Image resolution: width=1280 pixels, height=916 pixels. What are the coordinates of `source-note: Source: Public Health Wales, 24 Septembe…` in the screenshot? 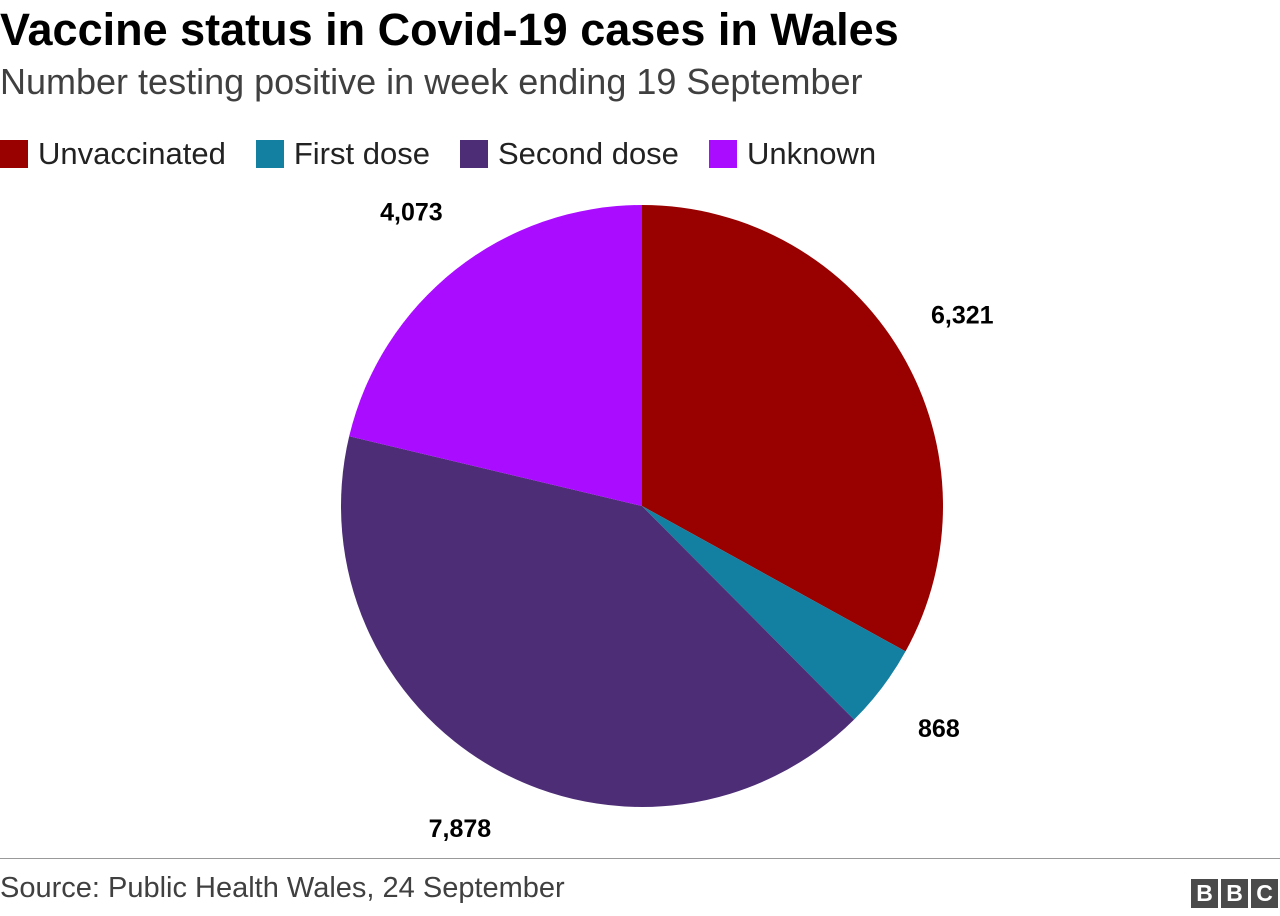 It's located at (282, 888).